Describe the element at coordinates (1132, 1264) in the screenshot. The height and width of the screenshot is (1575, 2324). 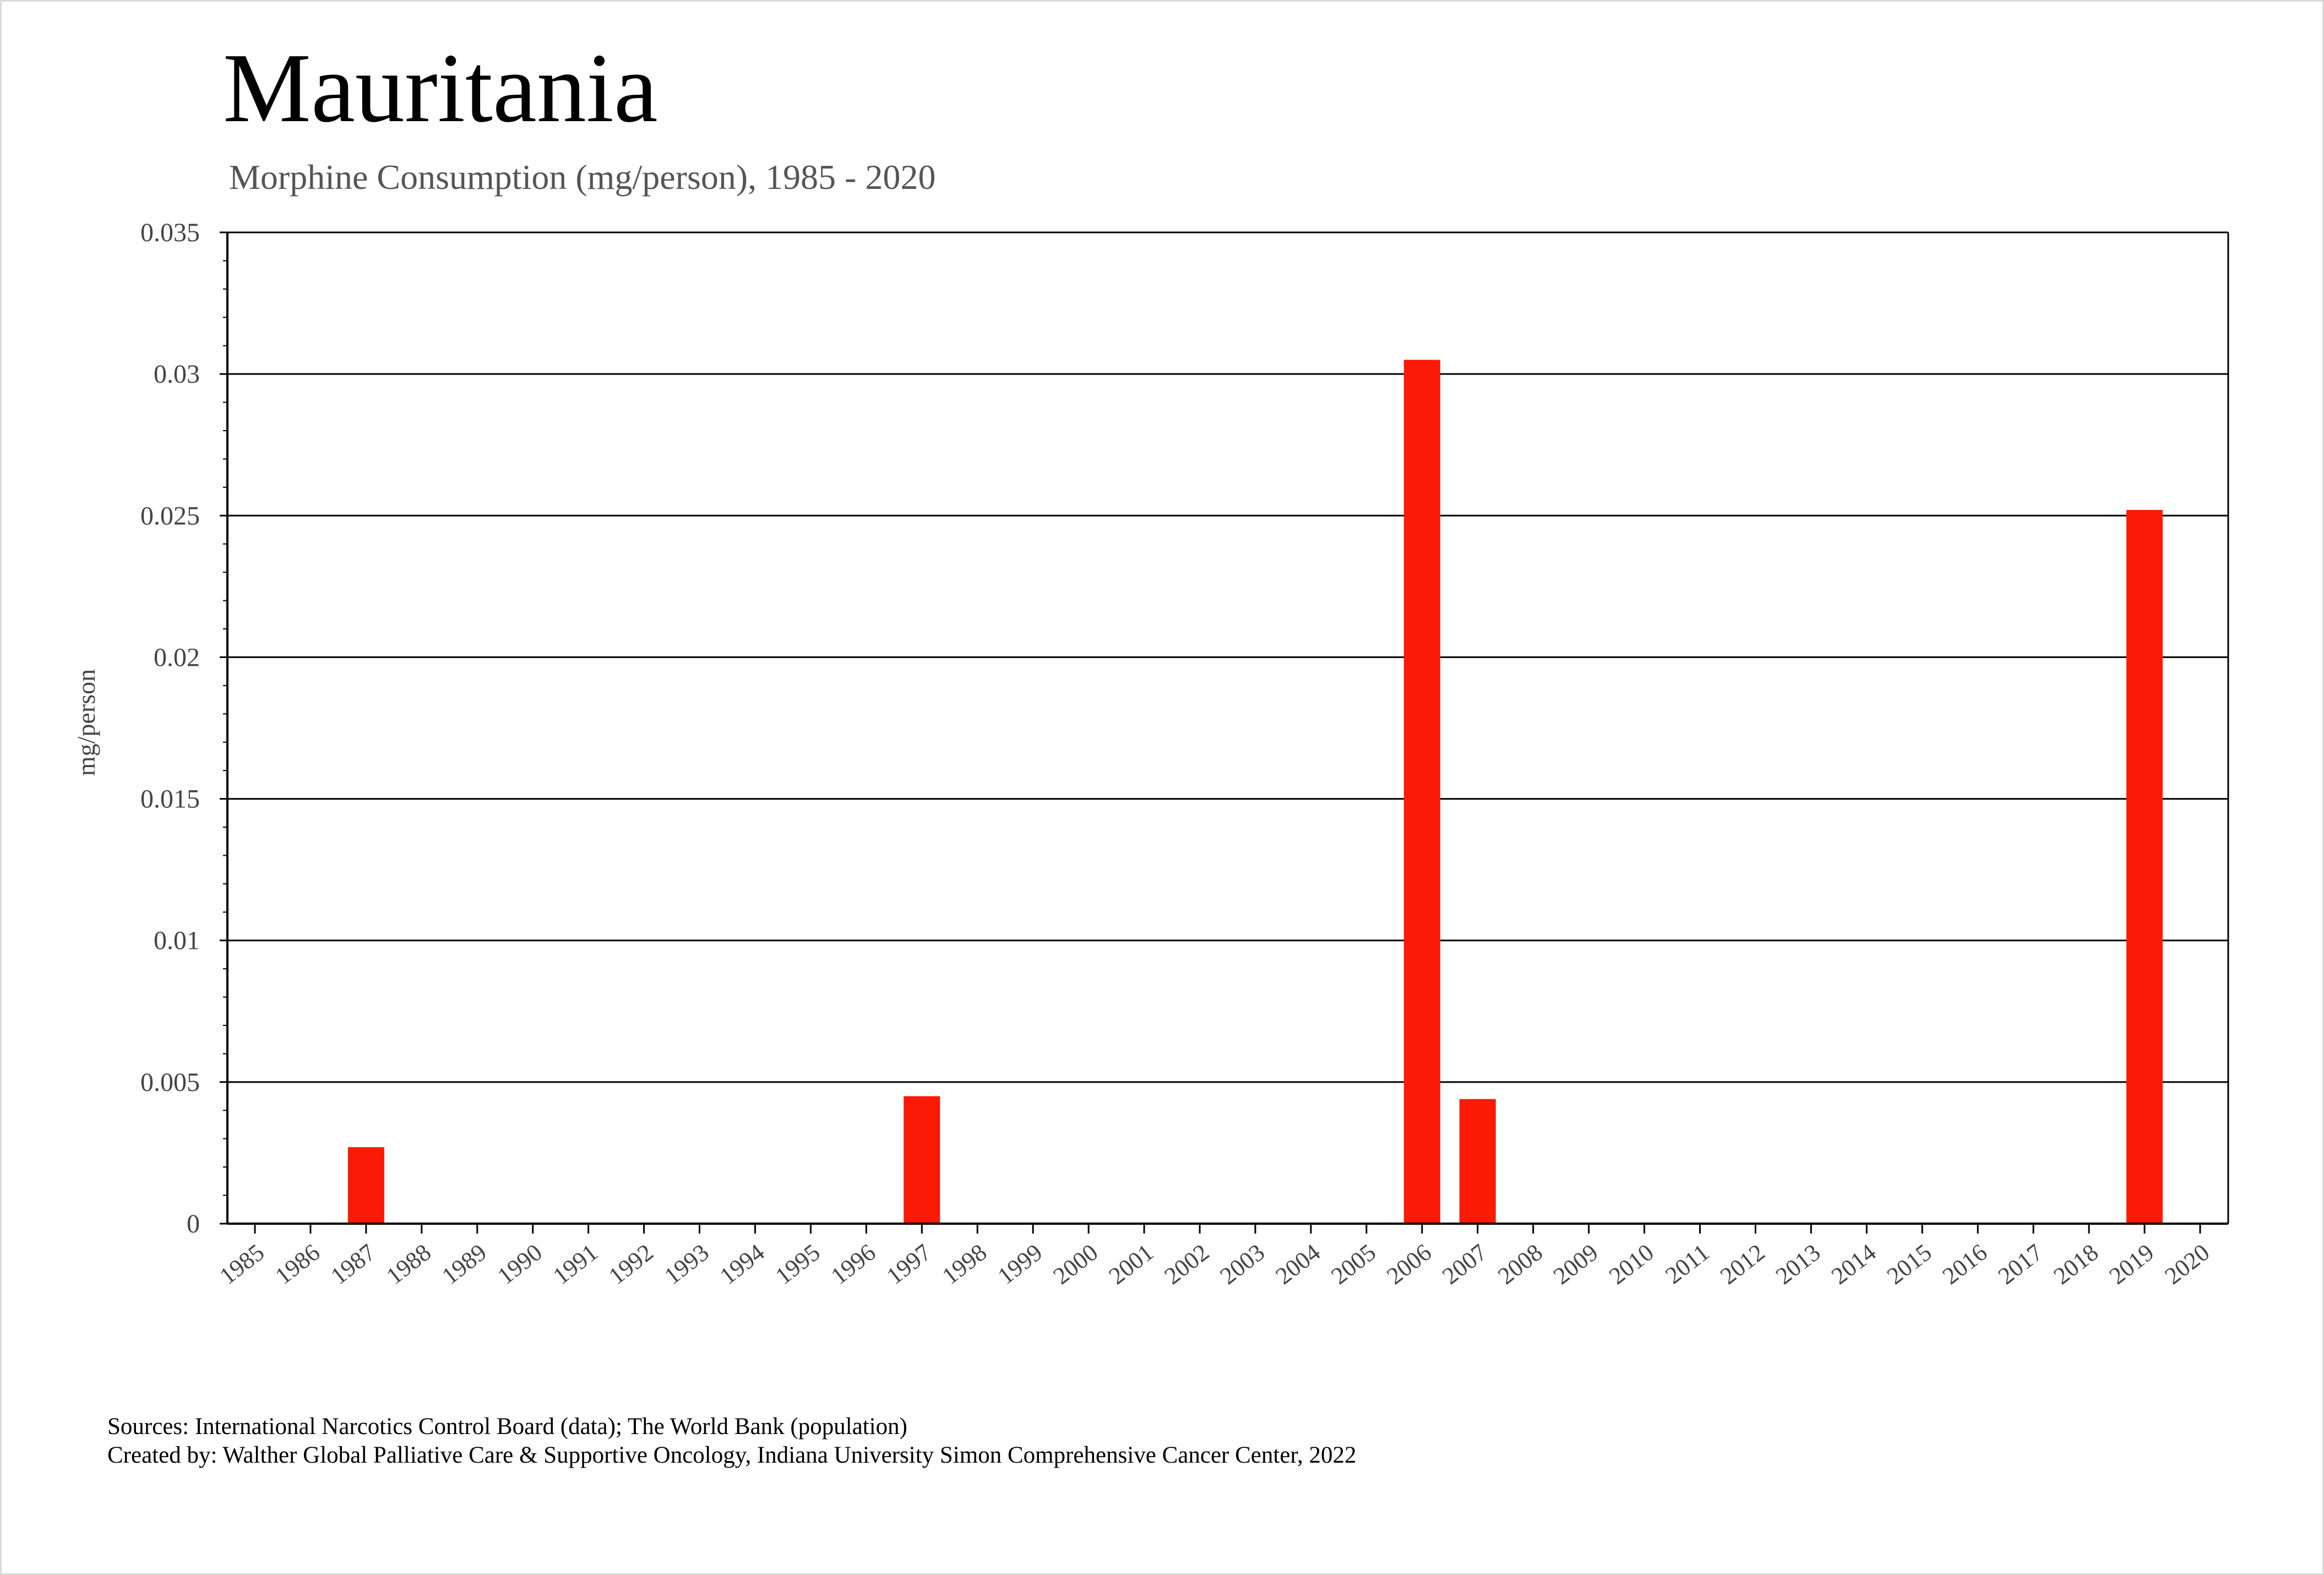
I see `x-tick-label: 2001` at that location.